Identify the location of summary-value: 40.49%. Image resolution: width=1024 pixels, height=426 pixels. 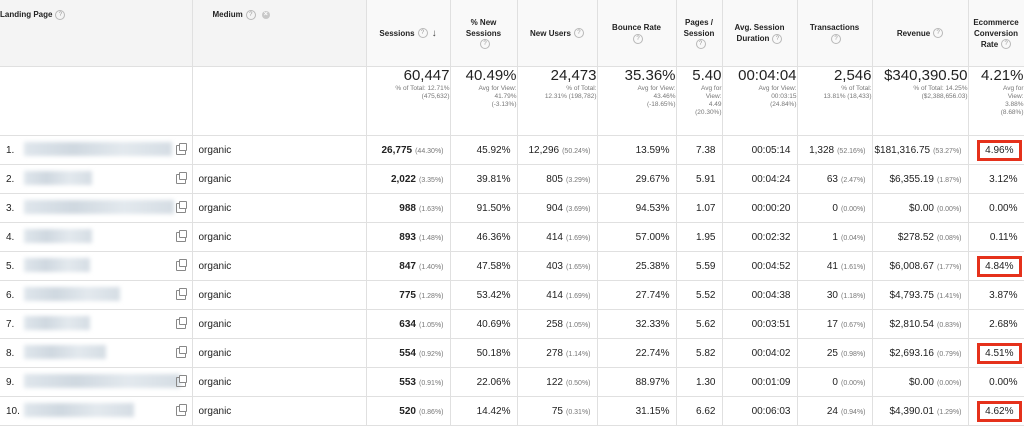
(491, 75).